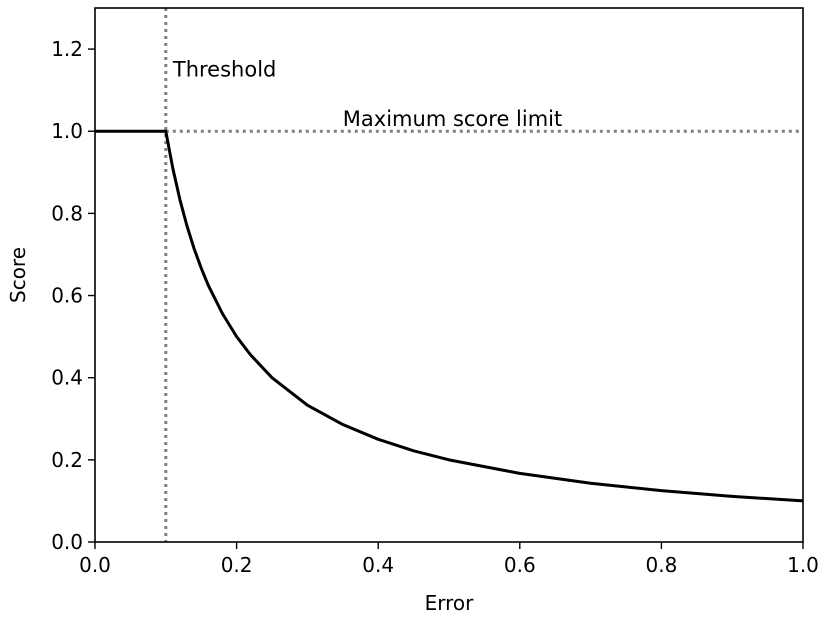 The width and height of the screenshot is (830, 622). I want to click on annotations: Threshold Maximum score limit, so click(367, 94).